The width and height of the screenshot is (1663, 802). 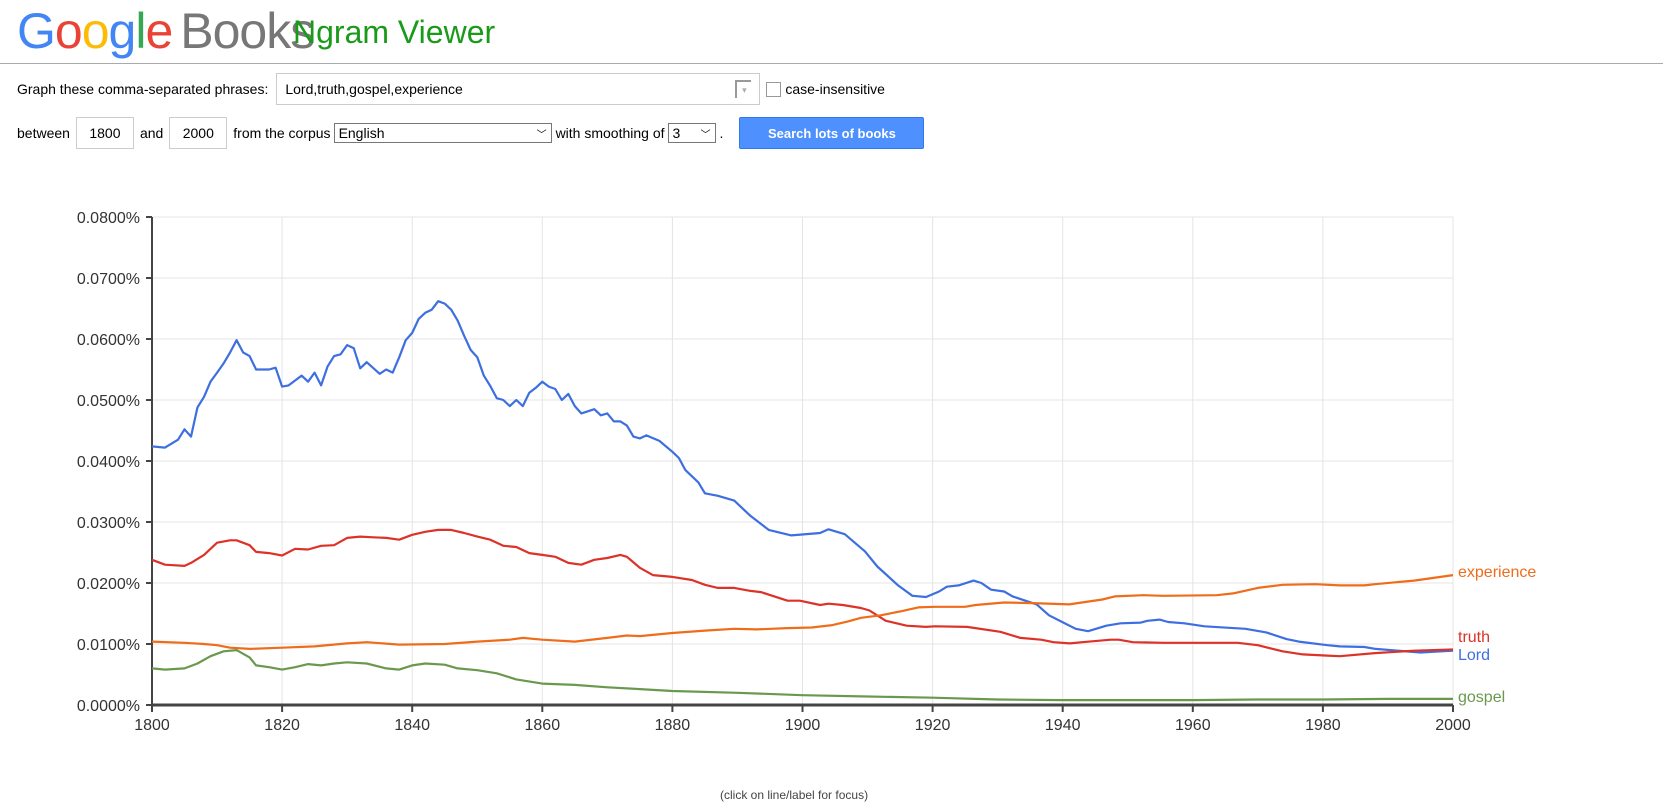 I want to click on x-tick-label: 1960, so click(x=1193, y=725).